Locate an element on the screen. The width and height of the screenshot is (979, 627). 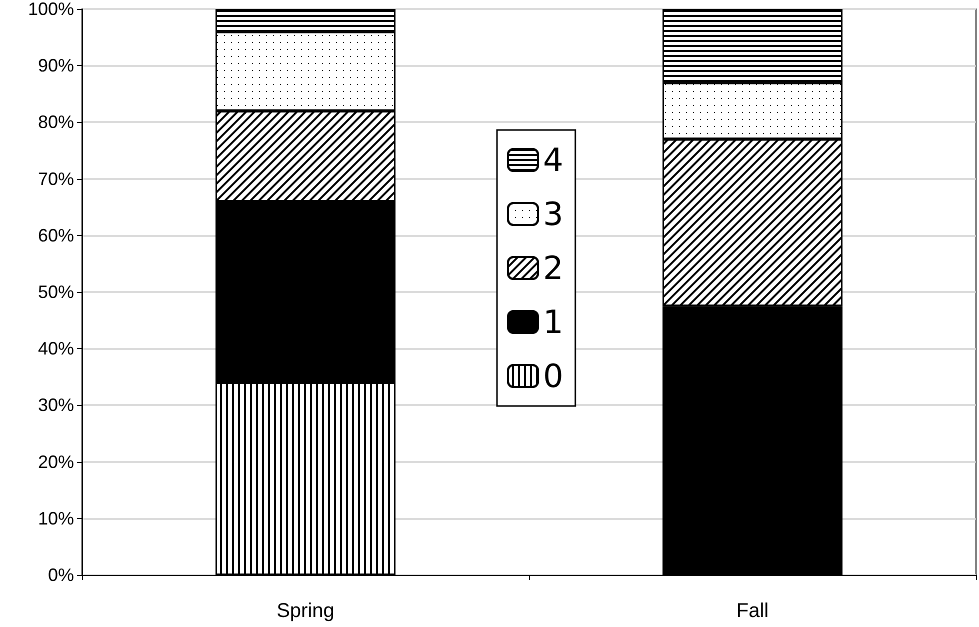
y-tick-label: 40% is located at coordinates (56, 348).